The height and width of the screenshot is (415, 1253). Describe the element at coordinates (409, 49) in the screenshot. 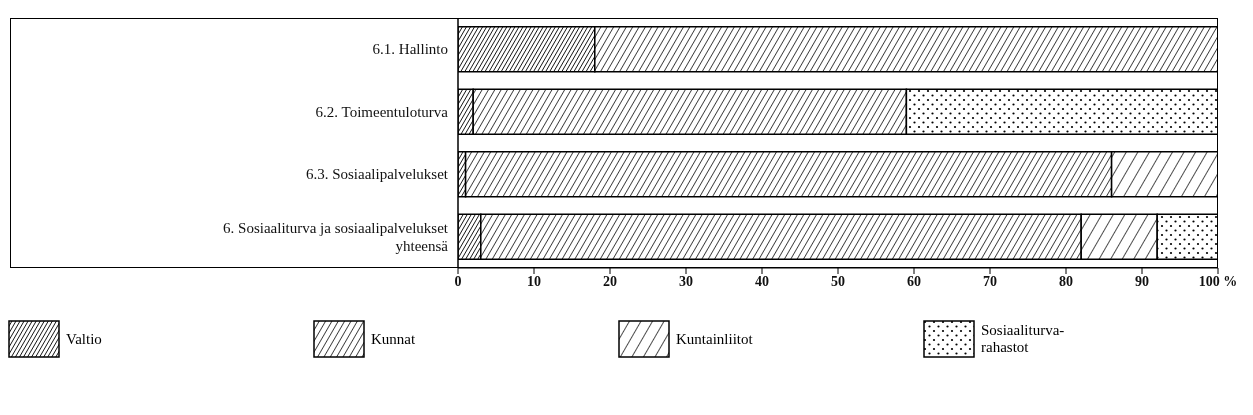

I see `y-tick-label: 6.1. Hallinto` at that location.